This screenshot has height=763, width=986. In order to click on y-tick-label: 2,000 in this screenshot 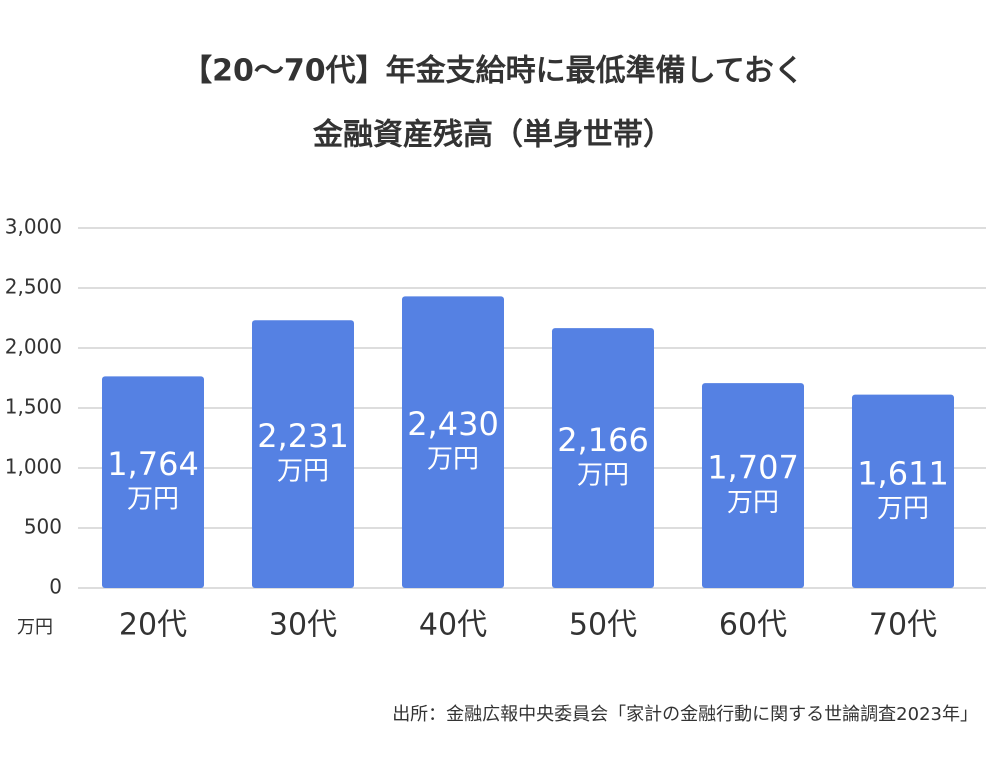, I will do `click(33, 347)`.